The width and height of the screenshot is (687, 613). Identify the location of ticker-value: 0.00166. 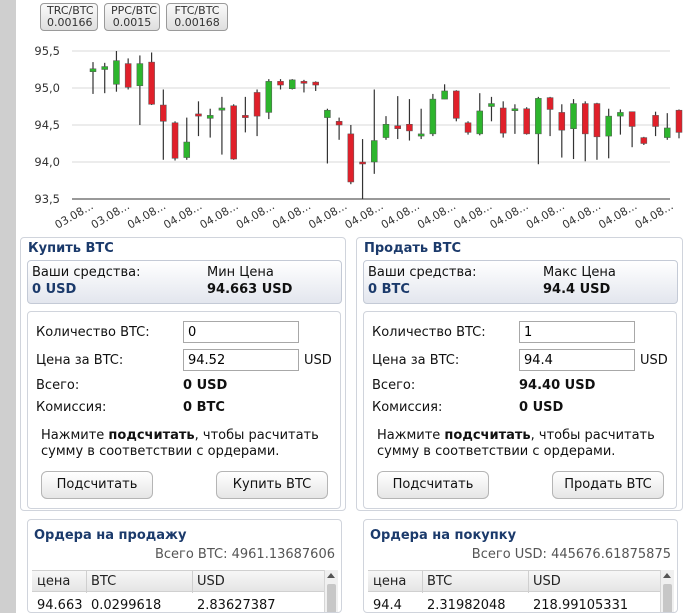
(70, 22).